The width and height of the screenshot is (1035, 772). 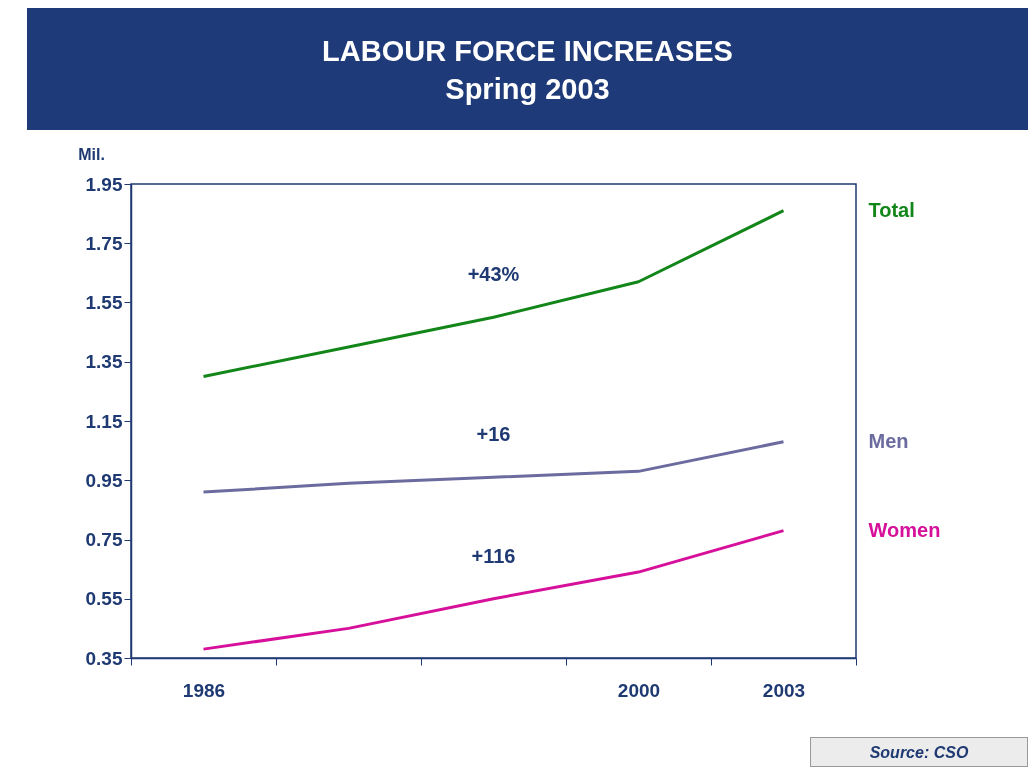 What do you see at coordinates (104, 243) in the screenshot?
I see `y-tick-label: 1.75` at bounding box center [104, 243].